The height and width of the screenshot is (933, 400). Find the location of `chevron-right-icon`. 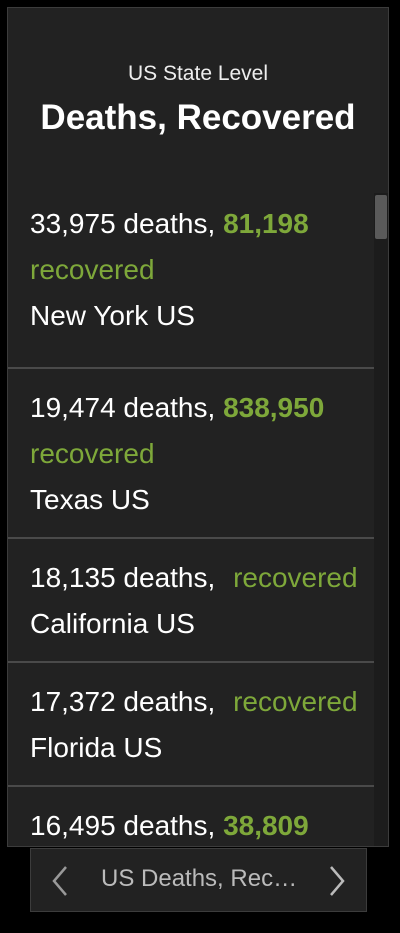

chevron-right-icon is located at coordinates (337, 881).